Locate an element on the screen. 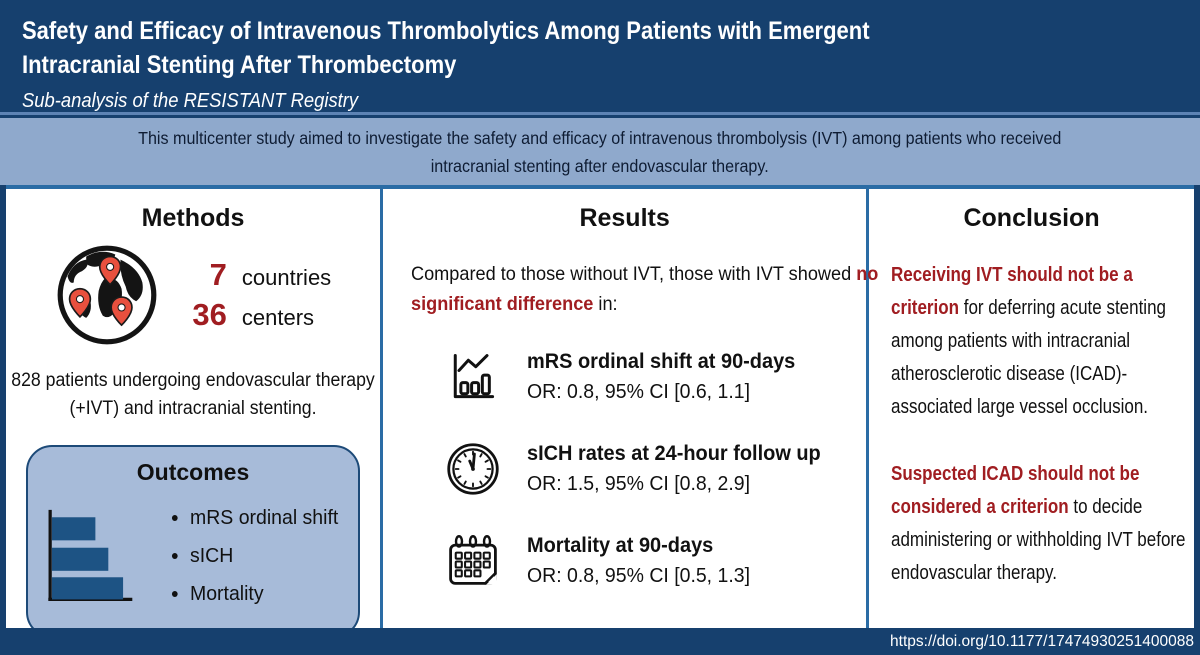  globe-stats-row: 7 countries 36 centers is located at coordinates (193, 295).